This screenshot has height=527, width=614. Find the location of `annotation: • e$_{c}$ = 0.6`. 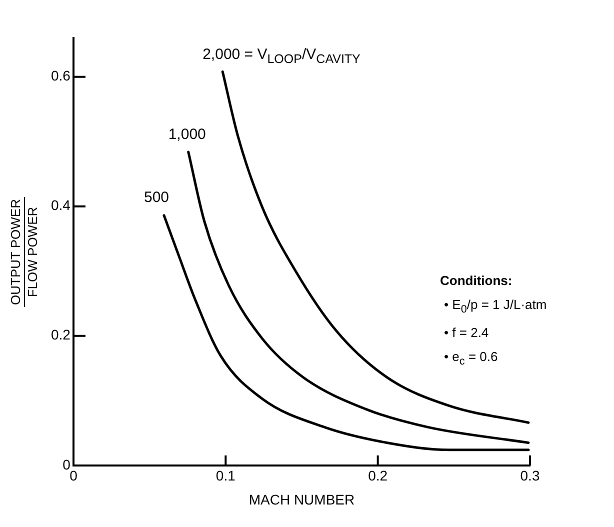

annotation: • e$_{c}$ = 0.6 is located at coordinates (471, 358).